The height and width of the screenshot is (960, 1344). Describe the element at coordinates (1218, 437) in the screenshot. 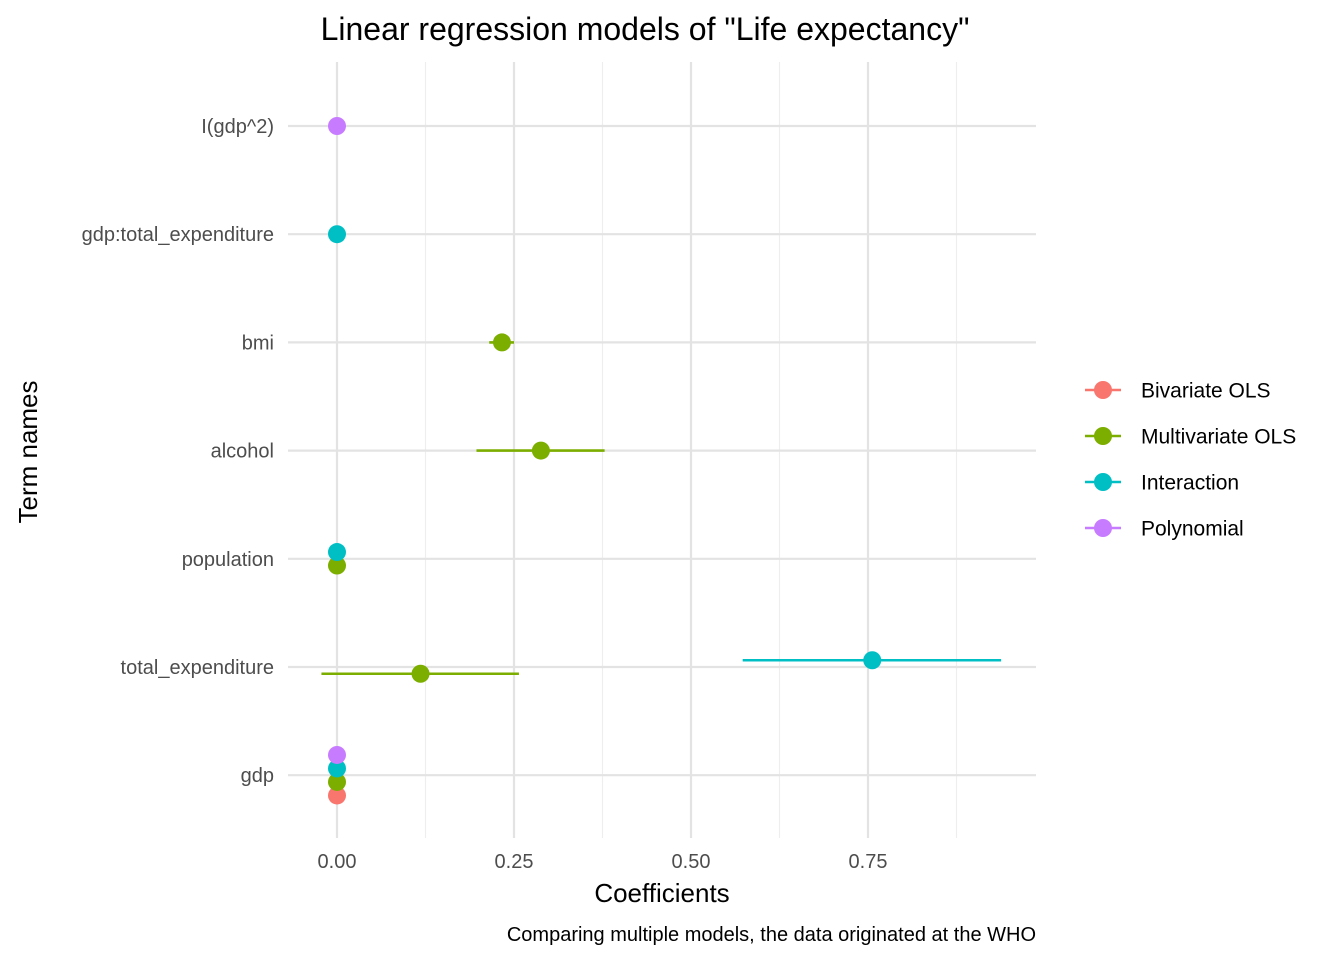

I see `legend-label: Multivariate OLS` at that location.